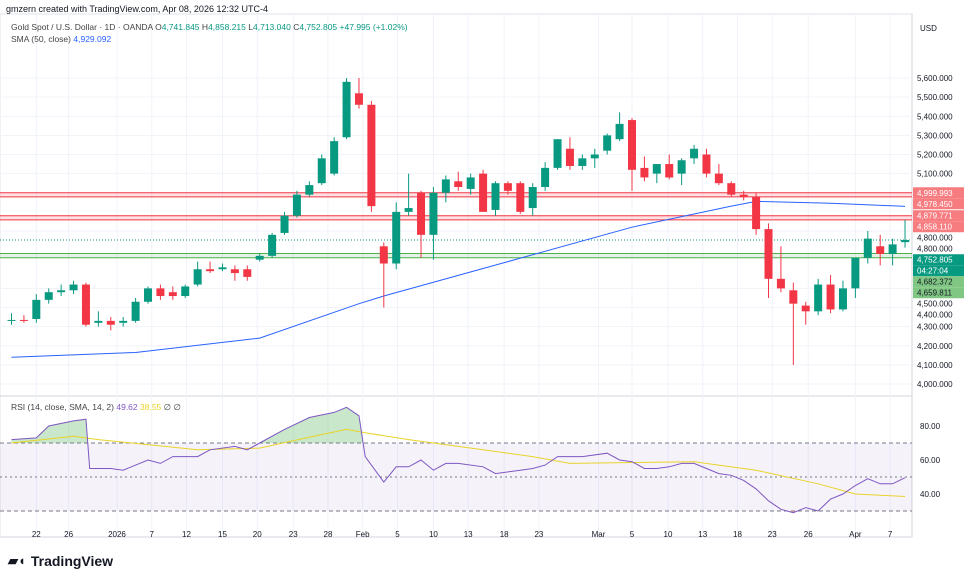 The image size is (964, 582). What do you see at coordinates (935, 327) in the screenshot?
I see `price-tick: 4,300.000` at bounding box center [935, 327].